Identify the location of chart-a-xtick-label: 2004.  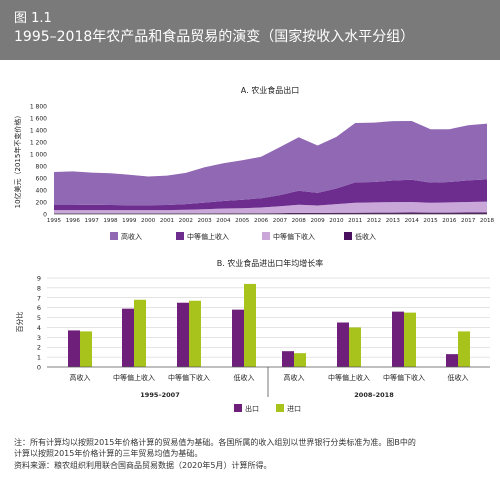
(223, 221).